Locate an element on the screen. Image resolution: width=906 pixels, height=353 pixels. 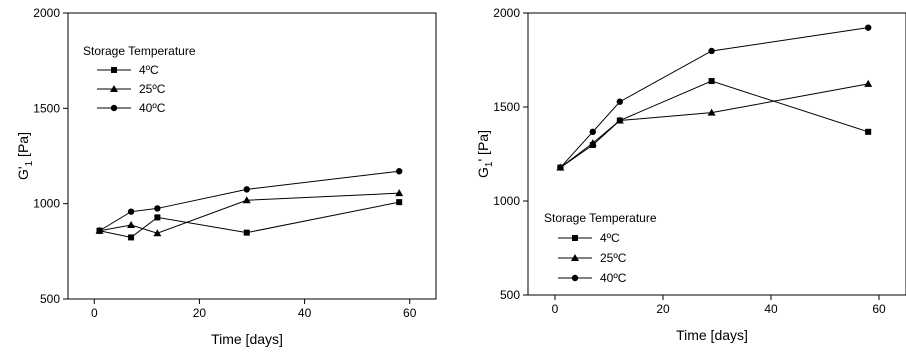
y-axis-title-unit: ' [Pa] is located at coordinates (483, 145).